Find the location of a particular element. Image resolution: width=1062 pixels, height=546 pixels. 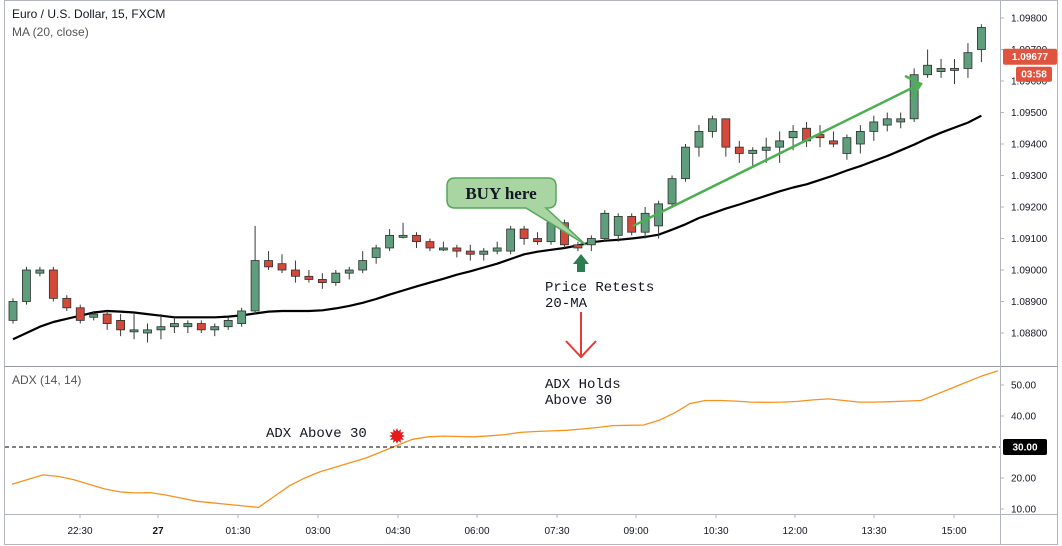

above-30-label: Above 30 is located at coordinates (578, 401).